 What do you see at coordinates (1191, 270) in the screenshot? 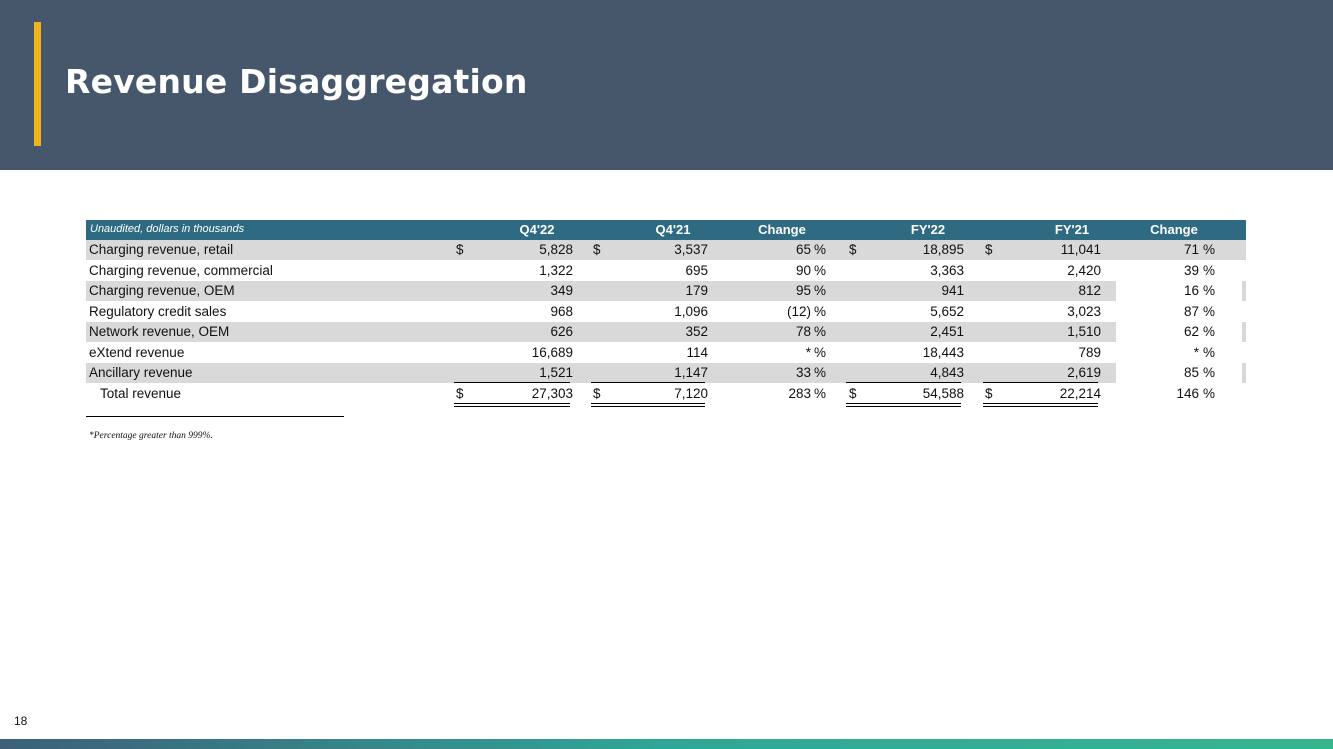
I see `cell-chg-fy: 39` at bounding box center [1191, 270].